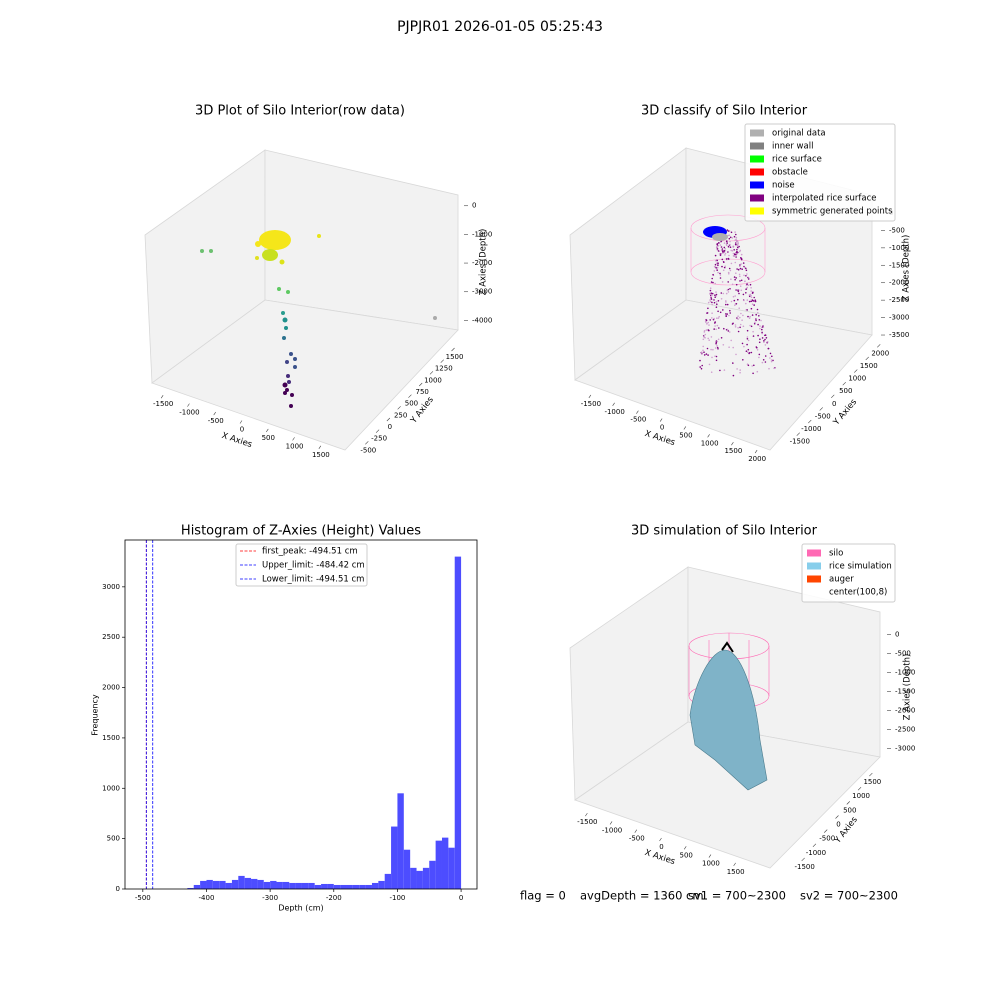 The image size is (1000, 1000). I want to click on footer-text: sv1 = 700~2300, so click(737, 896).